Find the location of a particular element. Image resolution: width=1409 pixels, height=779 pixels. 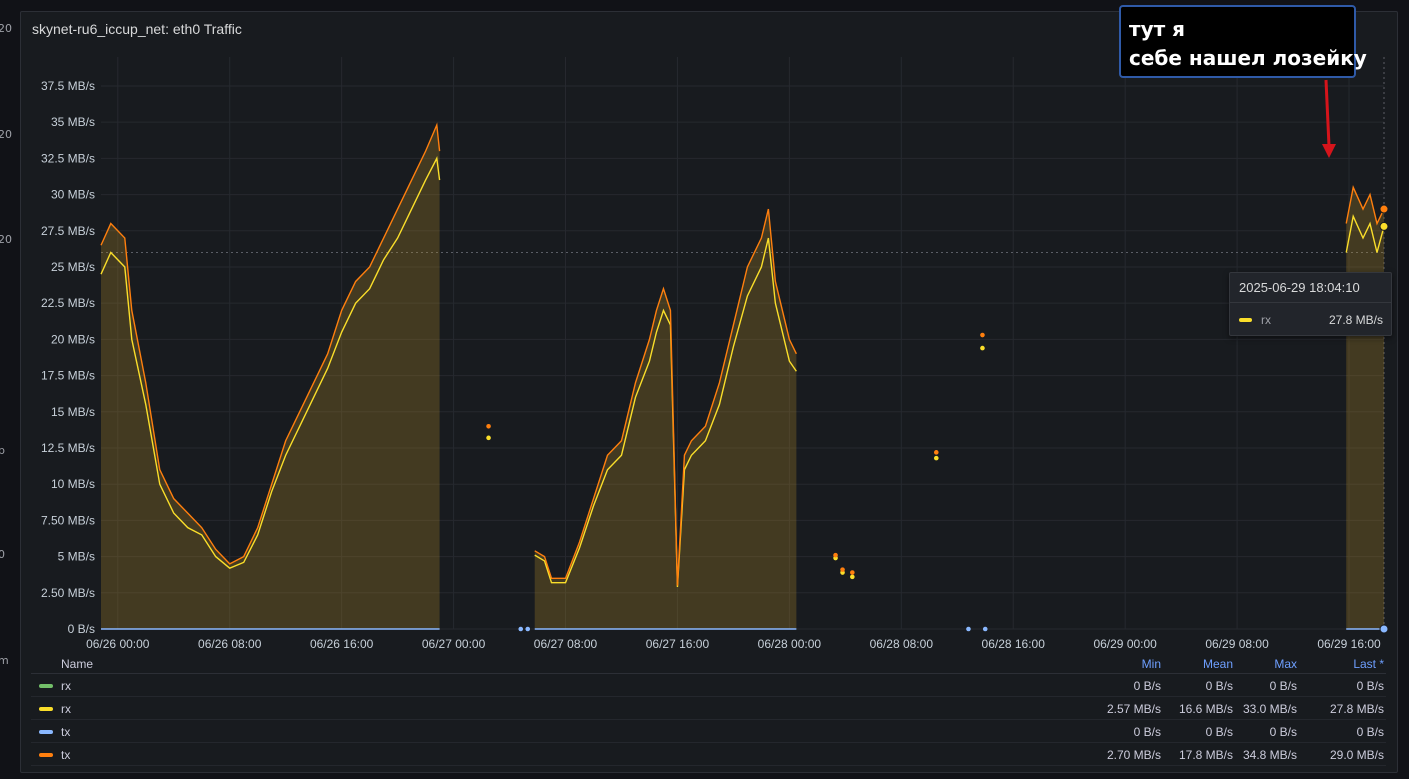

x-tick-label: 06/27 08:00 is located at coordinates (566, 644).